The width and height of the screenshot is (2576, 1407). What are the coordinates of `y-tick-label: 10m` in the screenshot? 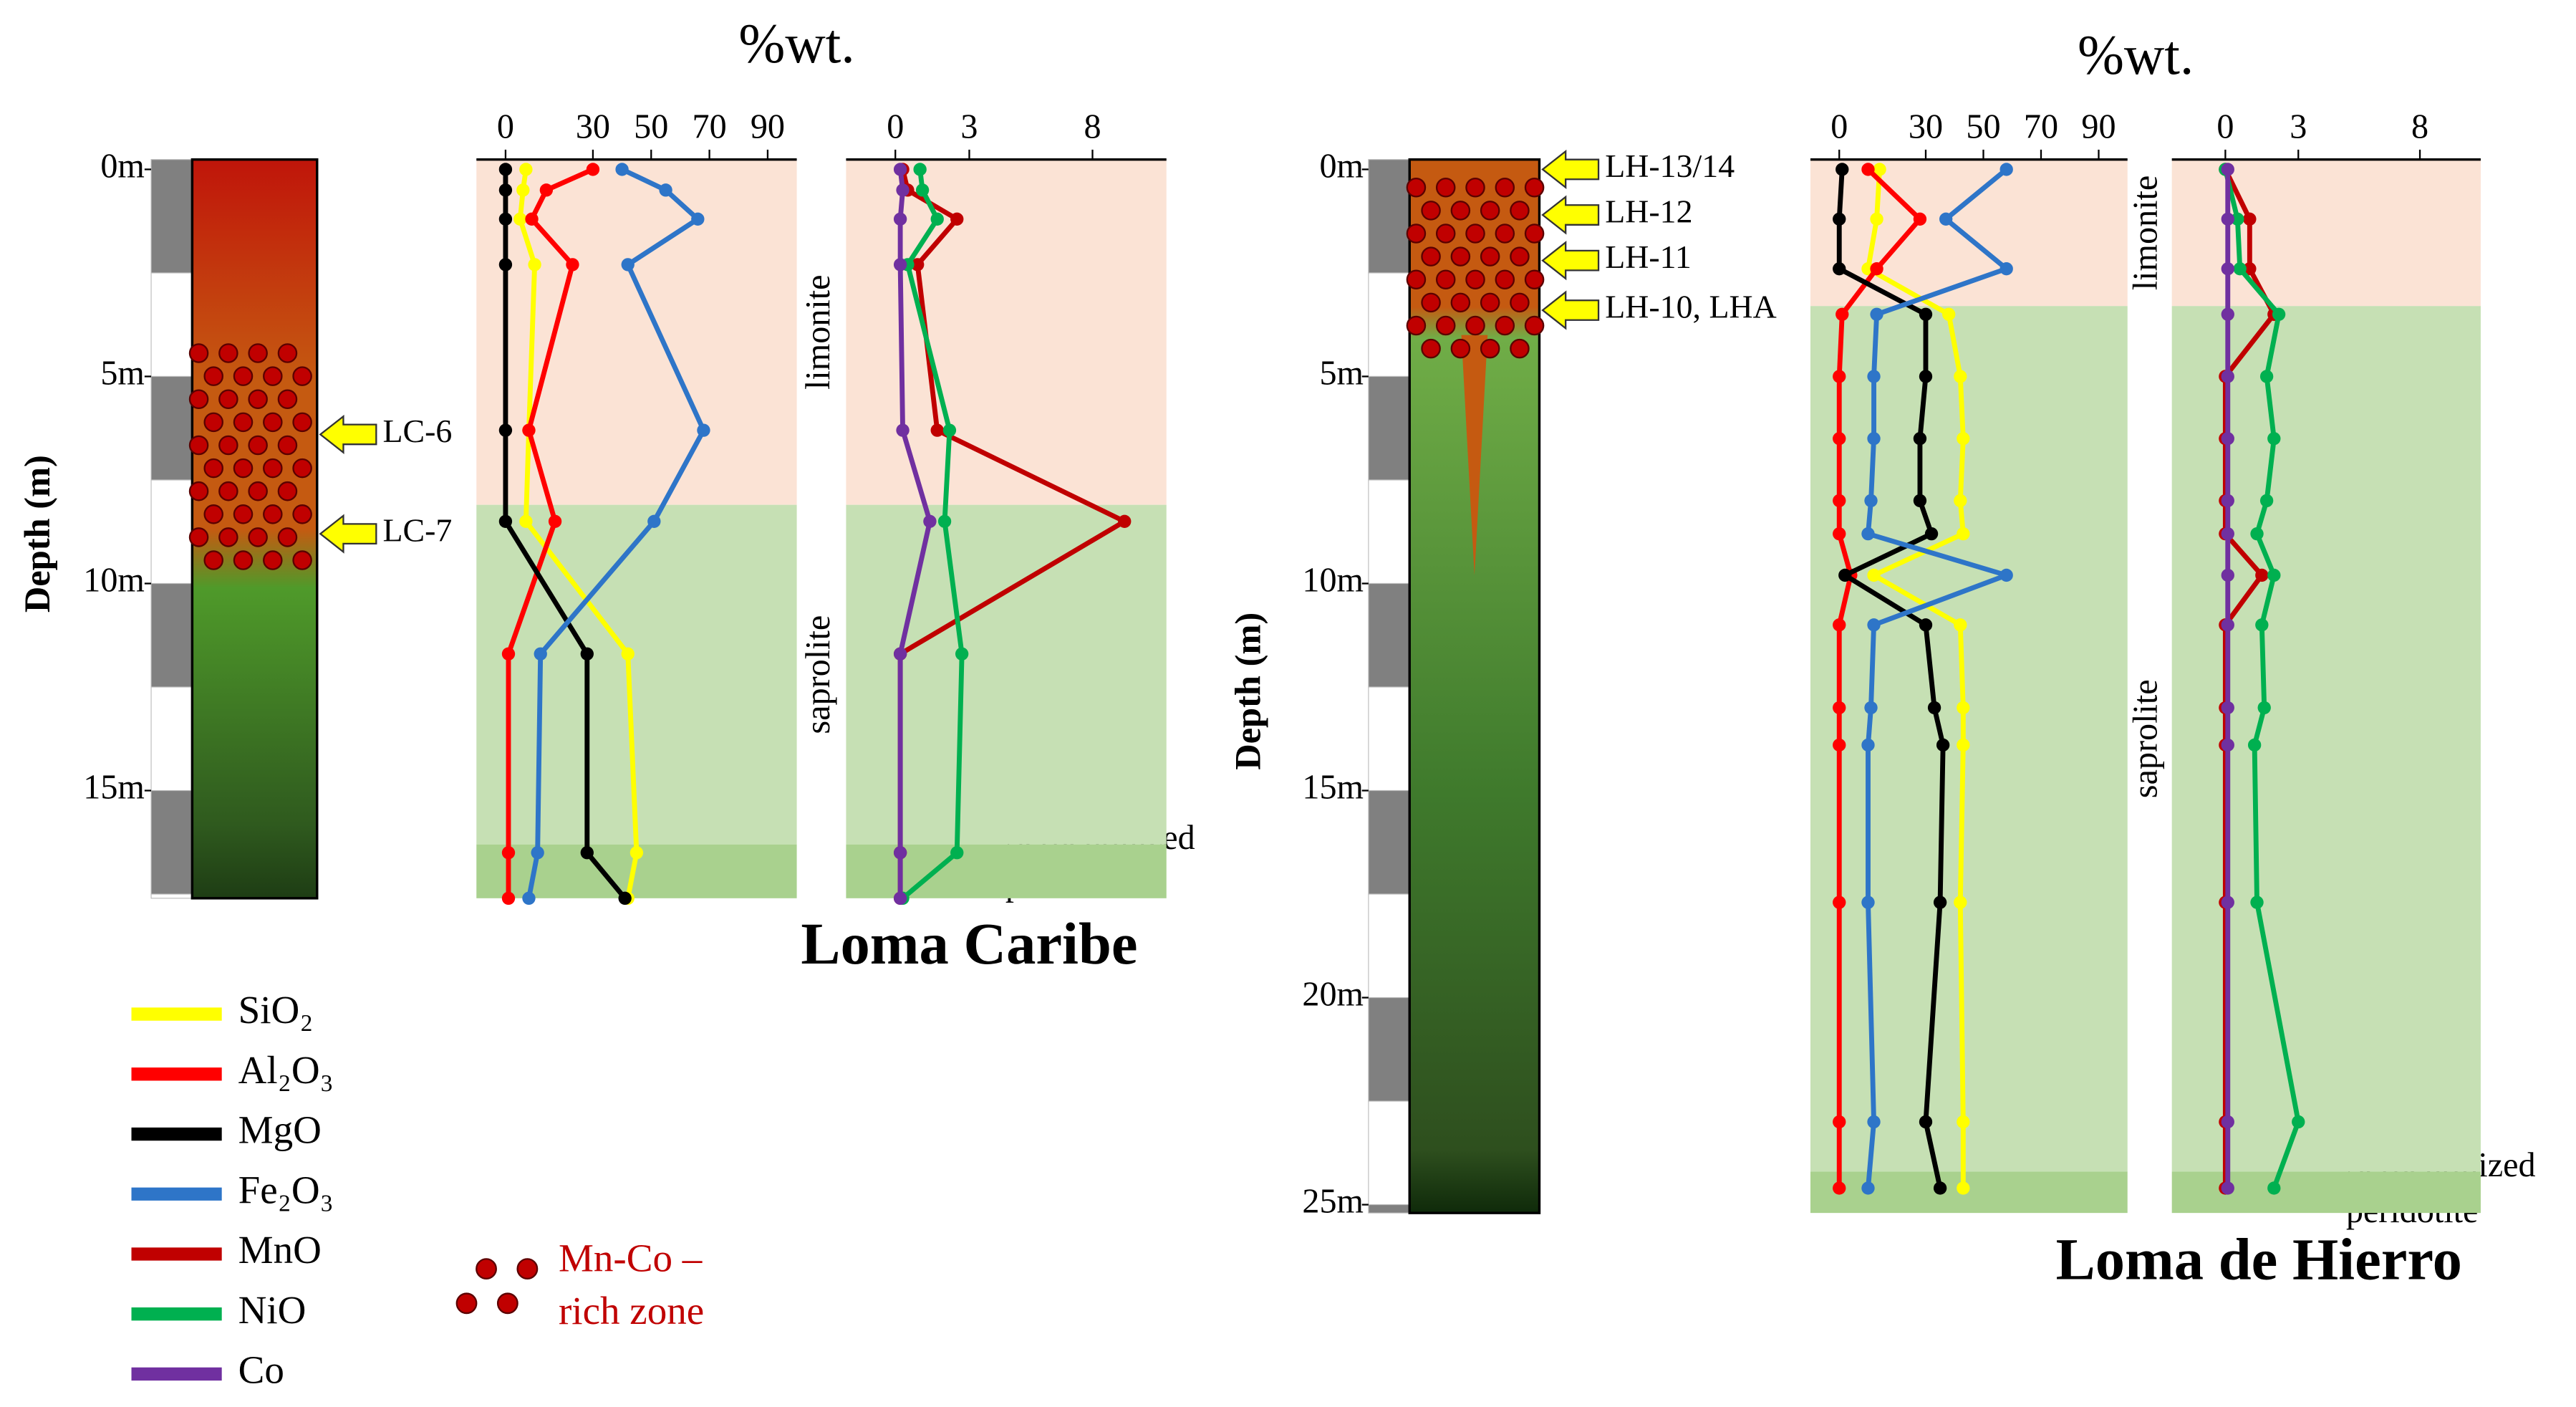 It's located at (1333, 581).